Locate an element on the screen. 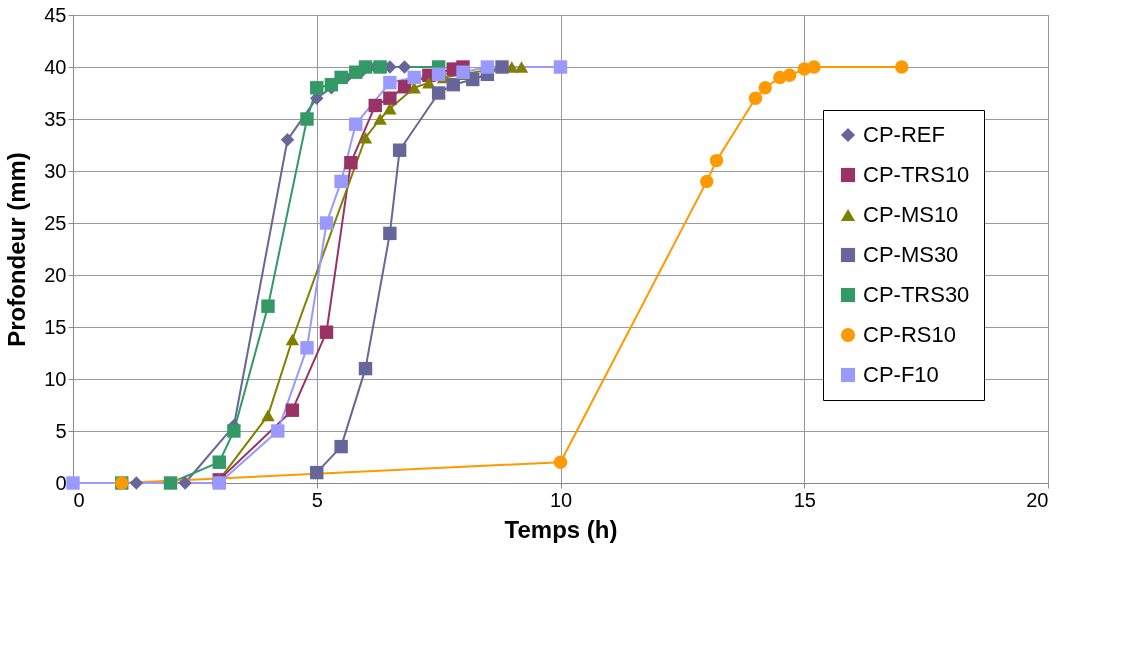  legend-label: CP-TRS10 is located at coordinates (916, 174).